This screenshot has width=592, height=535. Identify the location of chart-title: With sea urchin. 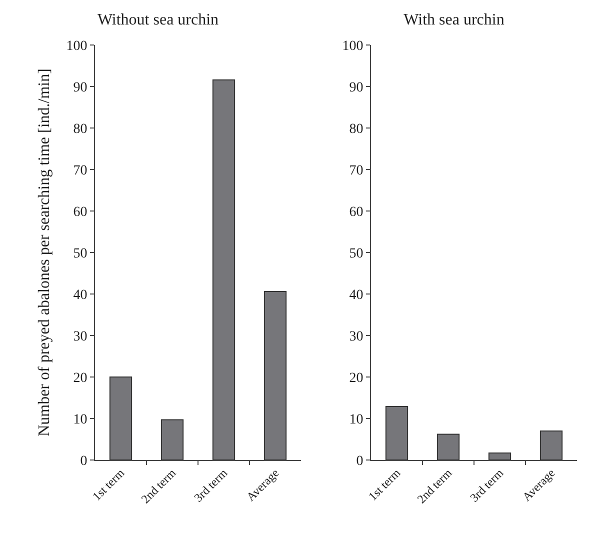
(454, 20).